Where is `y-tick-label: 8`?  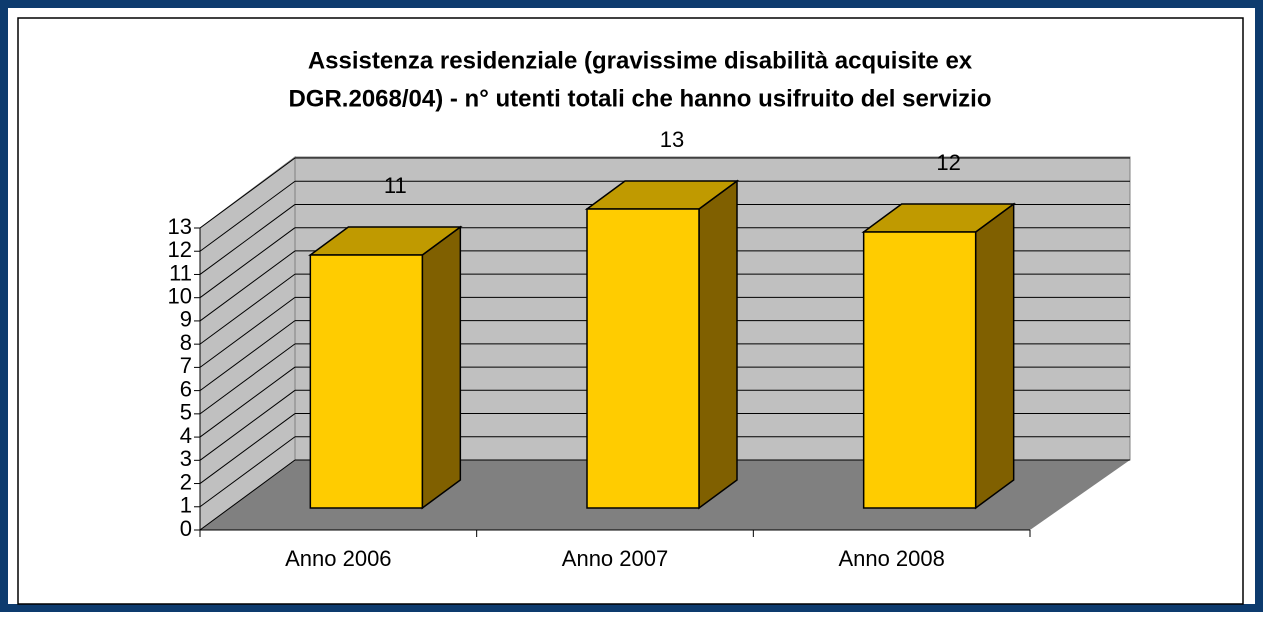 y-tick-label: 8 is located at coordinates (186, 342).